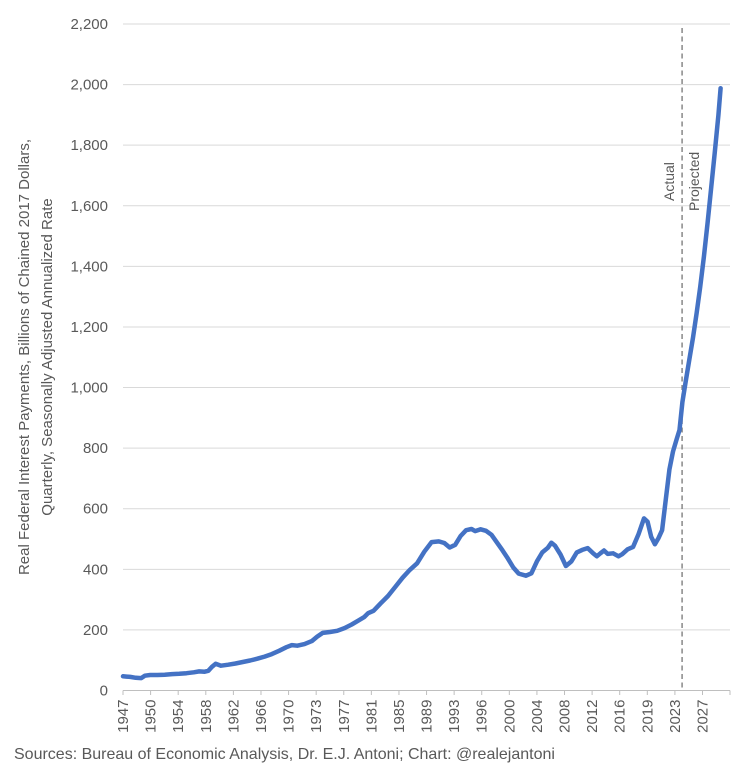 The width and height of the screenshot is (750, 776). Describe the element at coordinates (399, 716) in the screenshot. I see `x-tick-label: 1985` at that location.